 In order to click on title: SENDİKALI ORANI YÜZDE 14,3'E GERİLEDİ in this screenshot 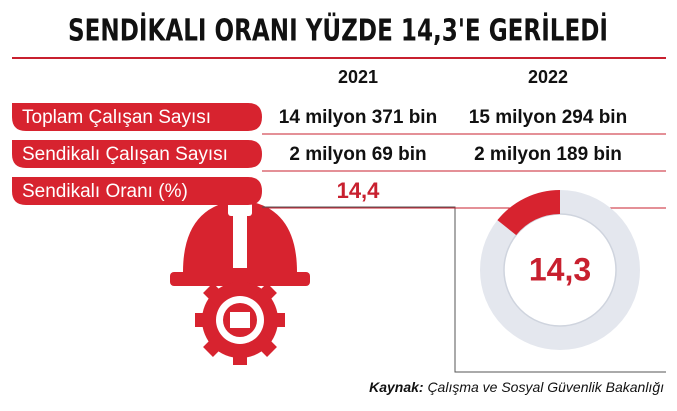, I will do `click(338, 30)`.